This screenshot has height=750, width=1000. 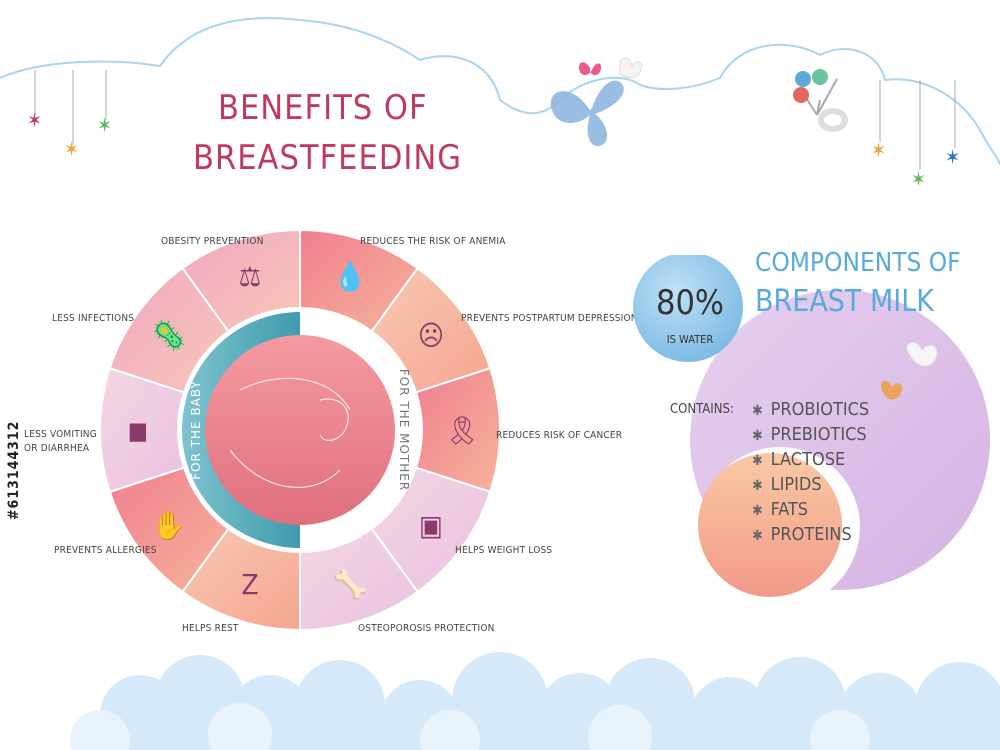 What do you see at coordinates (196, 430) in the screenshot?
I see `for-the-baby-label: FOR THE BABY` at bounding box center [196, 430].